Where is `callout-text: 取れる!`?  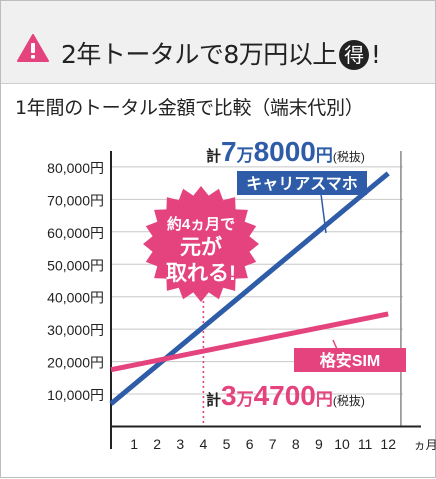
callout-text: 取れる! is located at coordinates (201, 273).